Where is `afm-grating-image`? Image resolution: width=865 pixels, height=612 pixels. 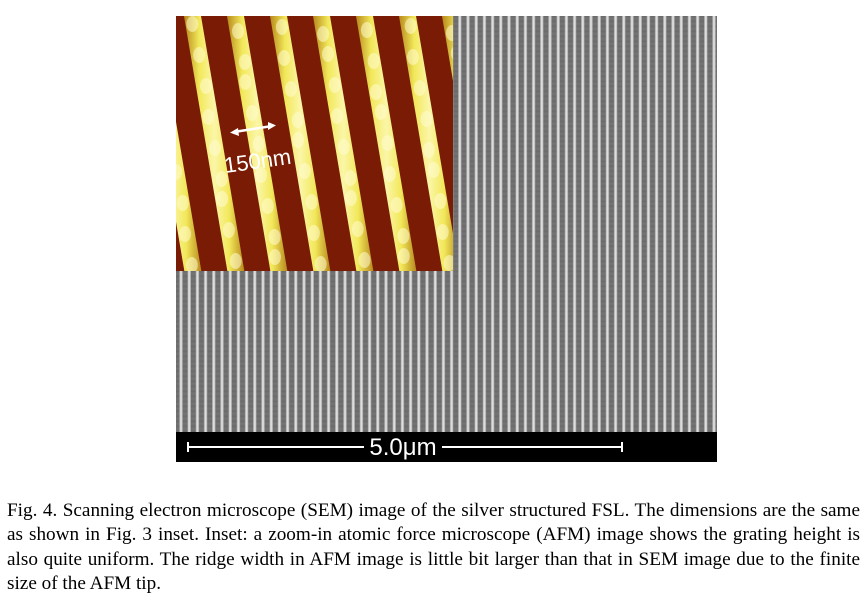 afm-grating-image is located at coordinates (314, 143).